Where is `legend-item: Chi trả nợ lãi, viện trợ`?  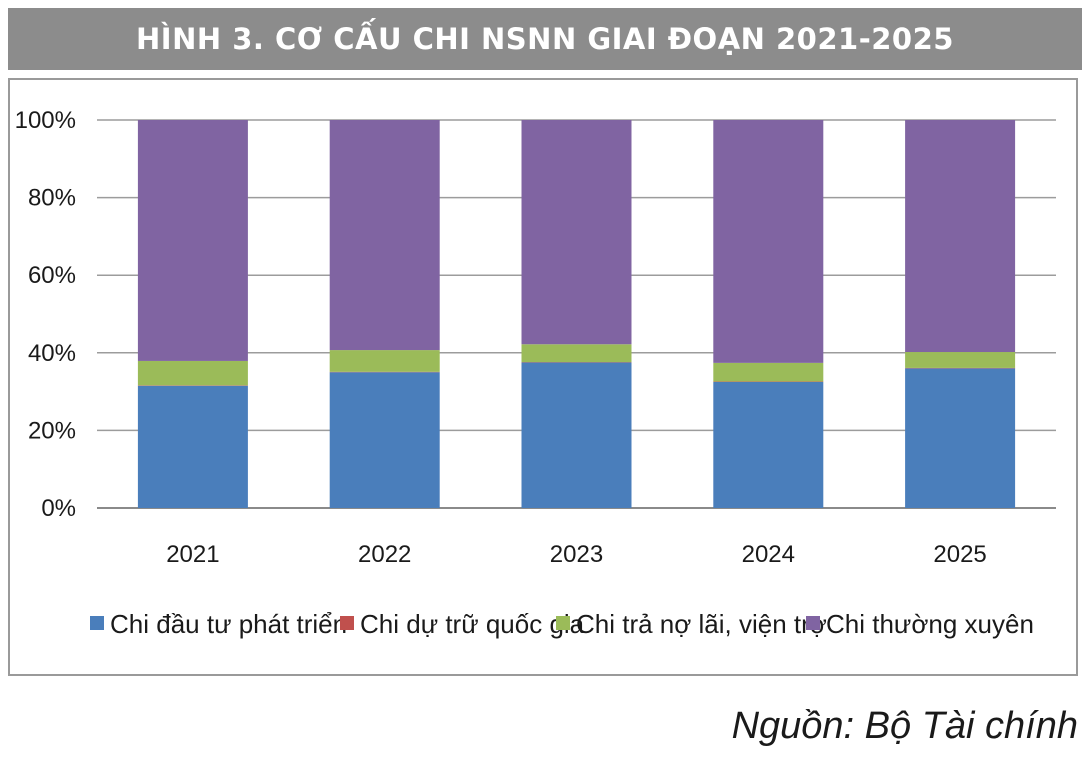
legend-item: Chi trả nợ lãi, viện trợ is located at coordinates (691, 624).